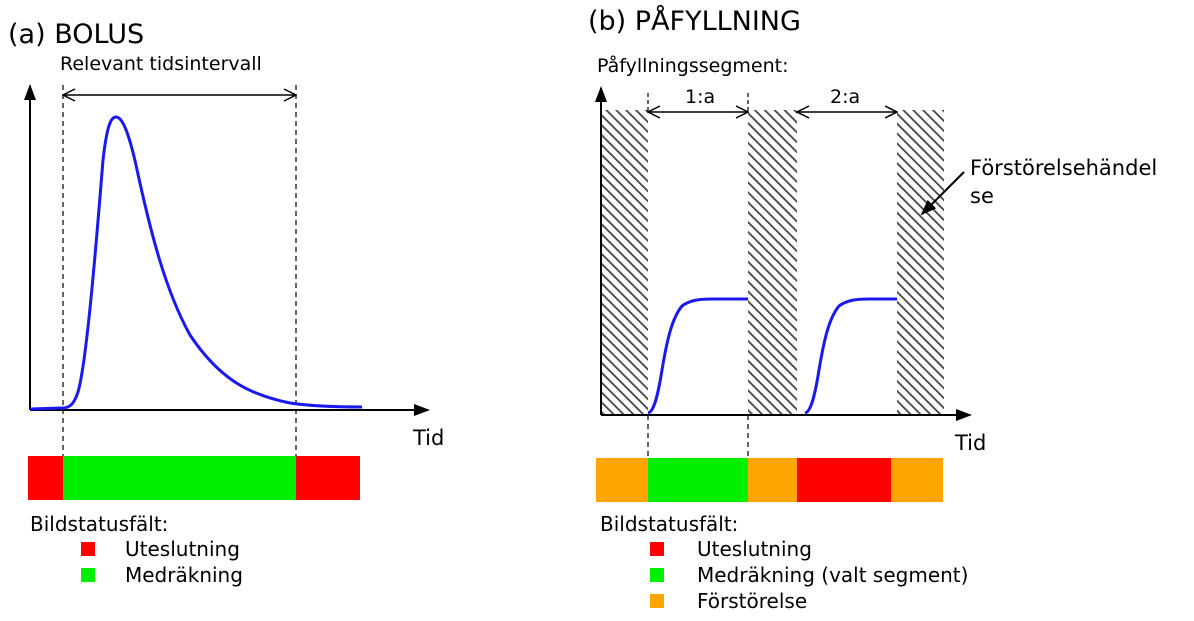 This screenshot has height=621, width=1194. I want to click on legend-a-inclusion-label: Medräkning, so click(184, 575).